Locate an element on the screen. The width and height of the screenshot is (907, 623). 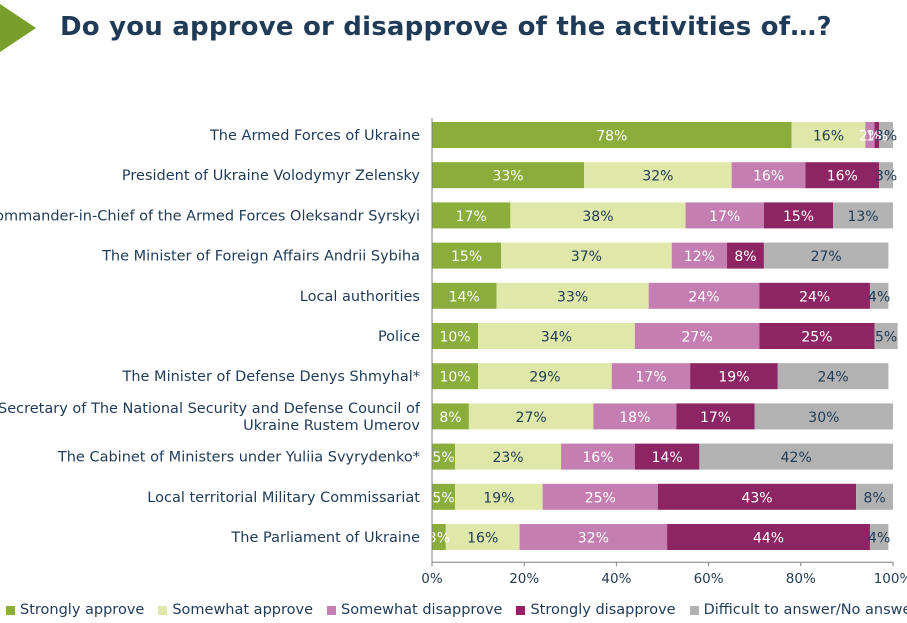
data-label: 19% is located at coordinates (733, 378).